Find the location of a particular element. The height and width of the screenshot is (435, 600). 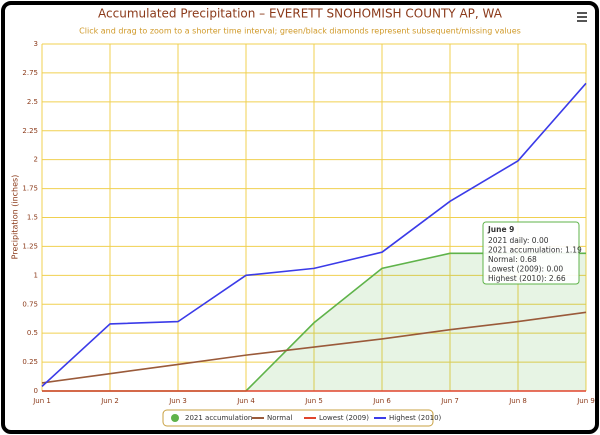

x-tick-label: Jun 1 is located at coordinates (41, 401).